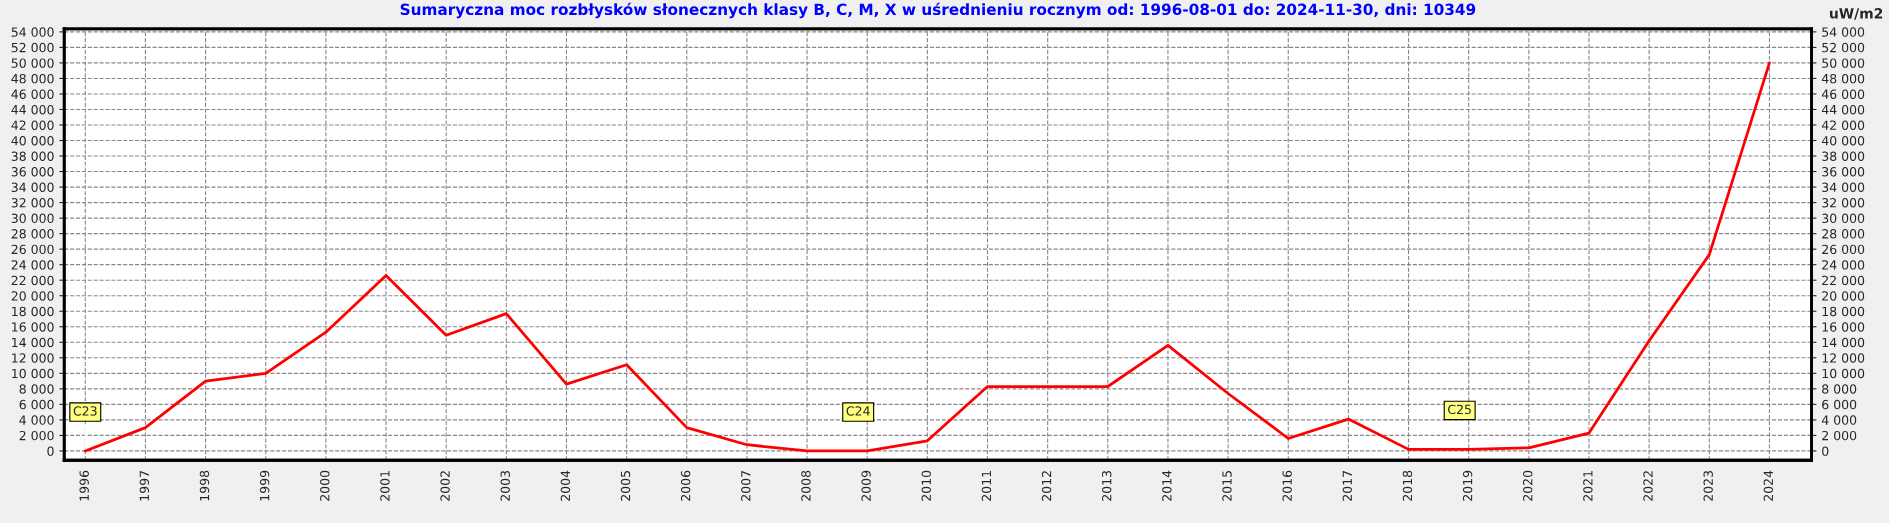 The image size is (1889, 523). What do you see at coordinates (1839, 389) in the screenshot?
I see `y2-tick-label: 8 000` at bounding box center [1839, 389].